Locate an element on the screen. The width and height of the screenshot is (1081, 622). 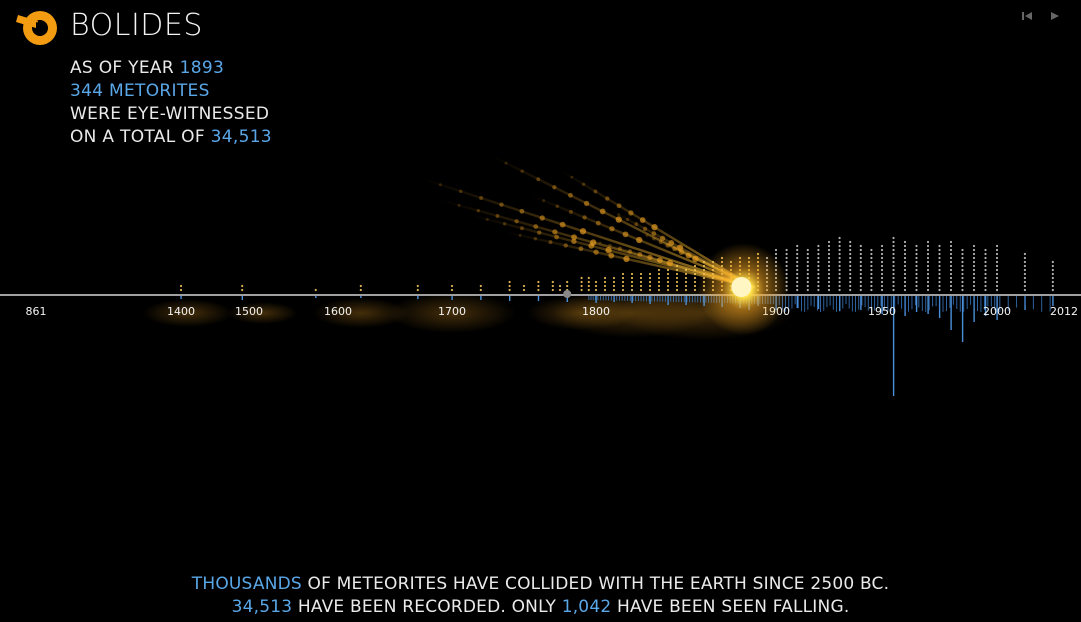
impact-core is located at coordinates (741, 287).